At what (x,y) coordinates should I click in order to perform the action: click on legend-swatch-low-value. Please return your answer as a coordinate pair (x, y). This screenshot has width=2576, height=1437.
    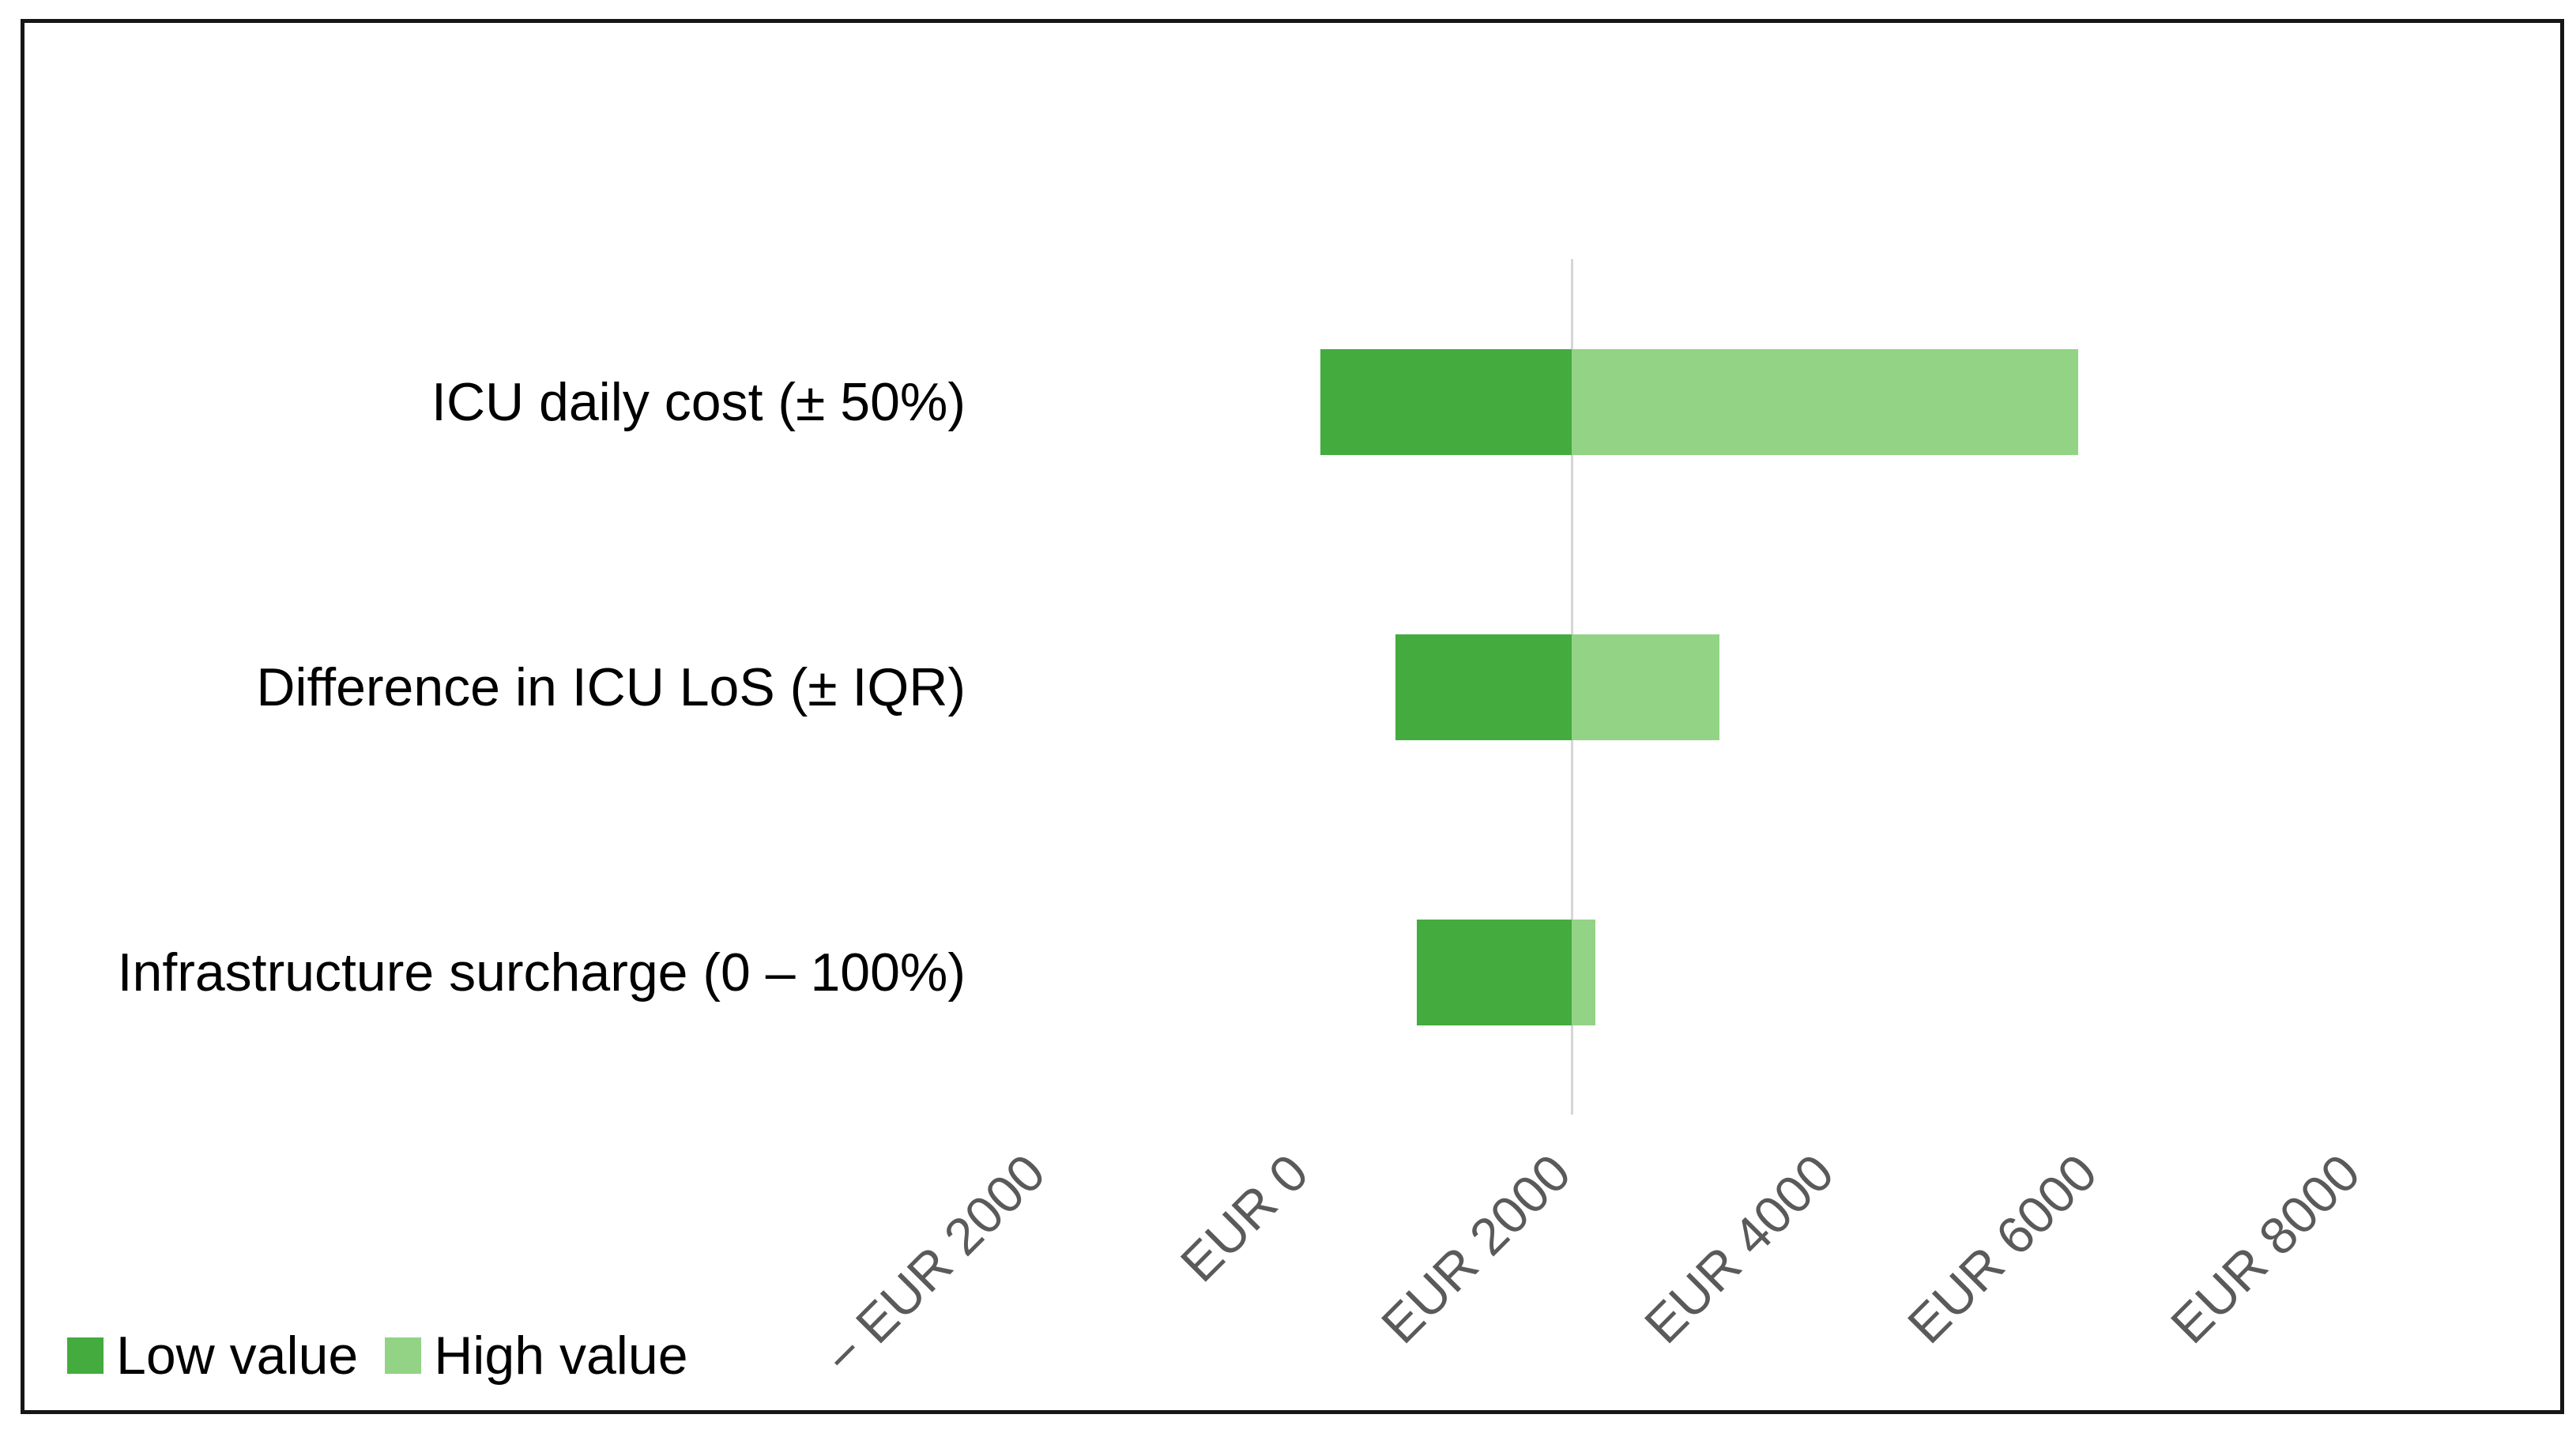
    Looking at the image, I should click on (85, 1355).